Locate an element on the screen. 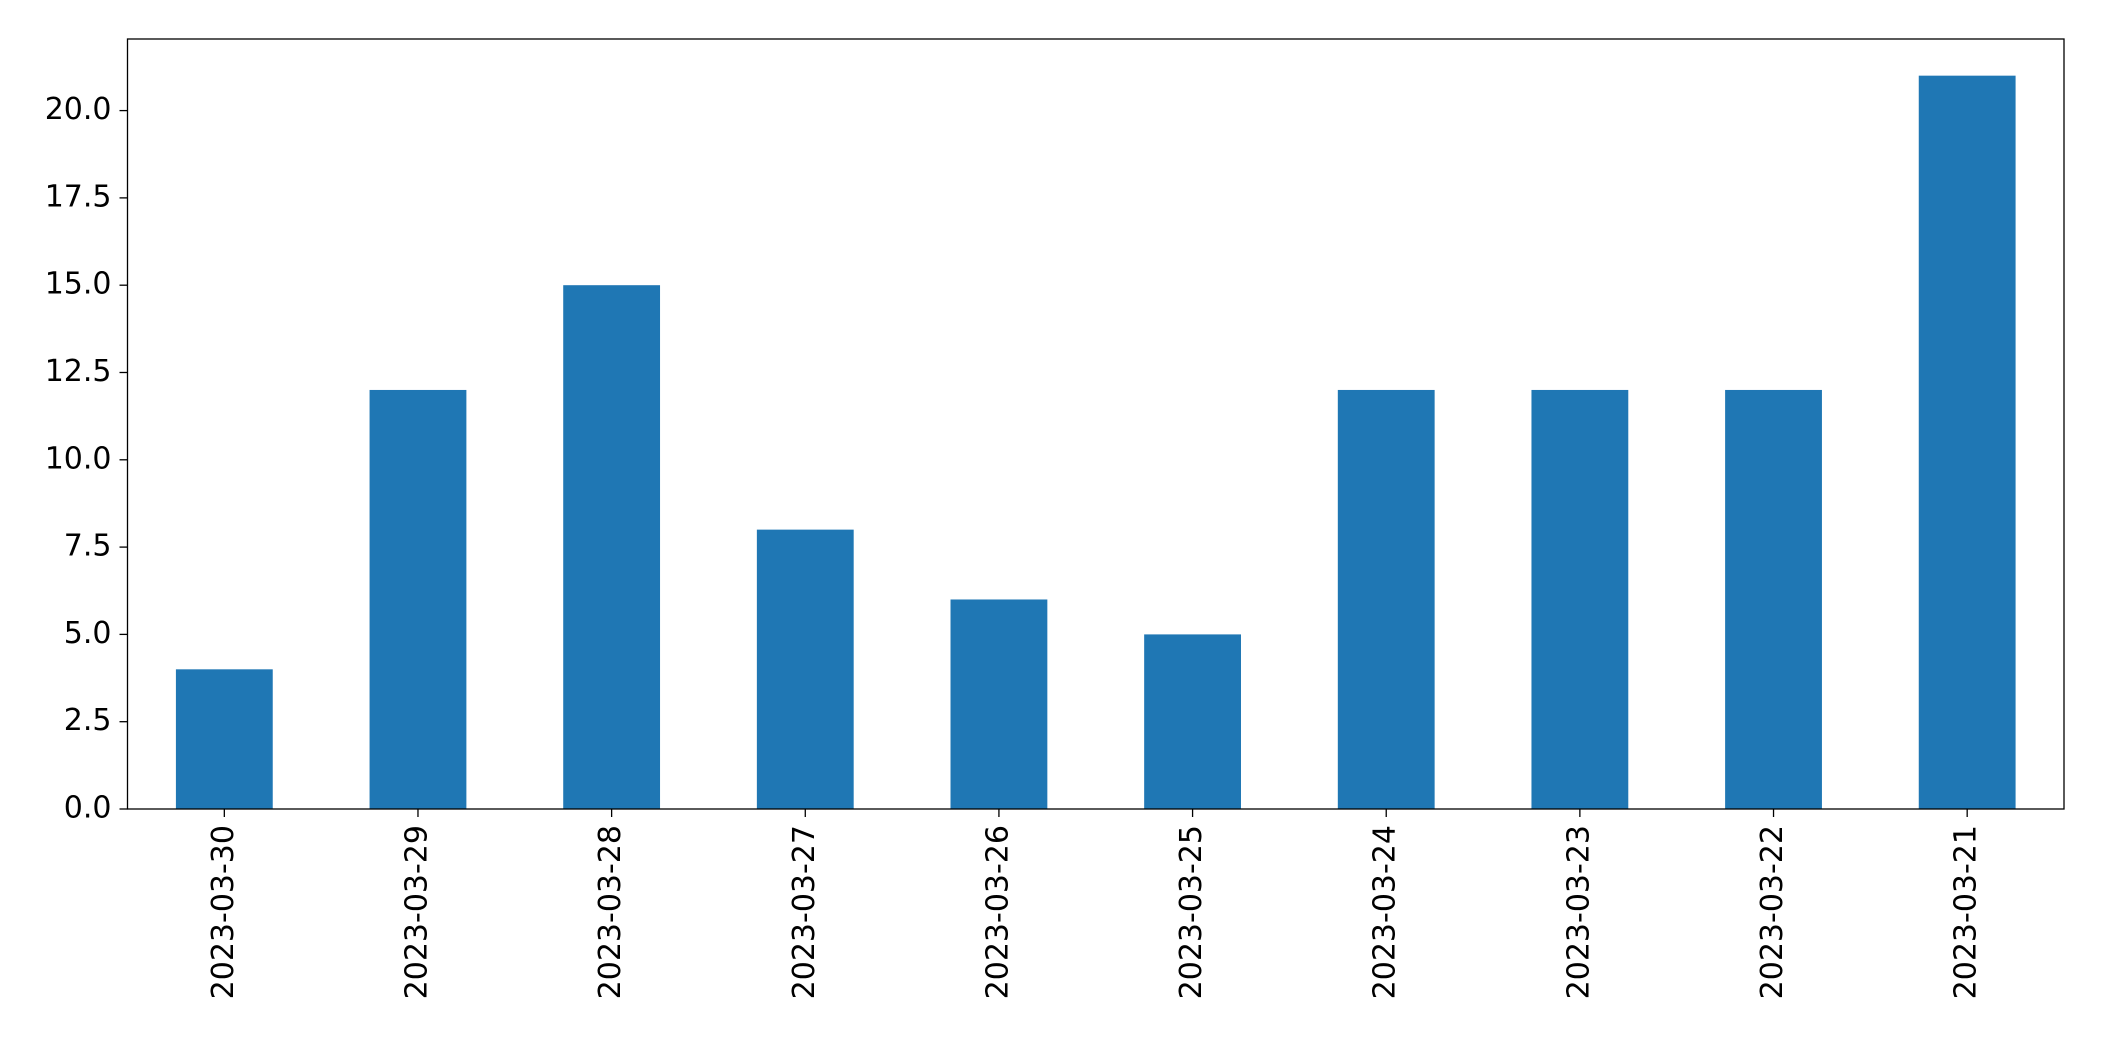 The image size is (2104, 1061). x-tick-label: 2023-03-28 is located at coordinates (610, 912).